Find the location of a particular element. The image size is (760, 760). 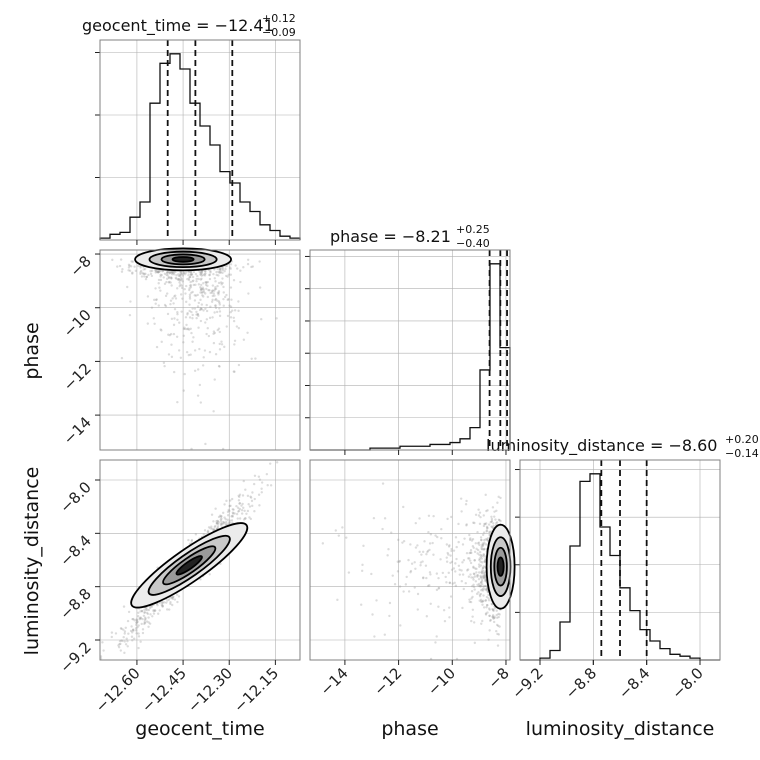

hist-panel-geocent-time is located at coordinates (198, 142).